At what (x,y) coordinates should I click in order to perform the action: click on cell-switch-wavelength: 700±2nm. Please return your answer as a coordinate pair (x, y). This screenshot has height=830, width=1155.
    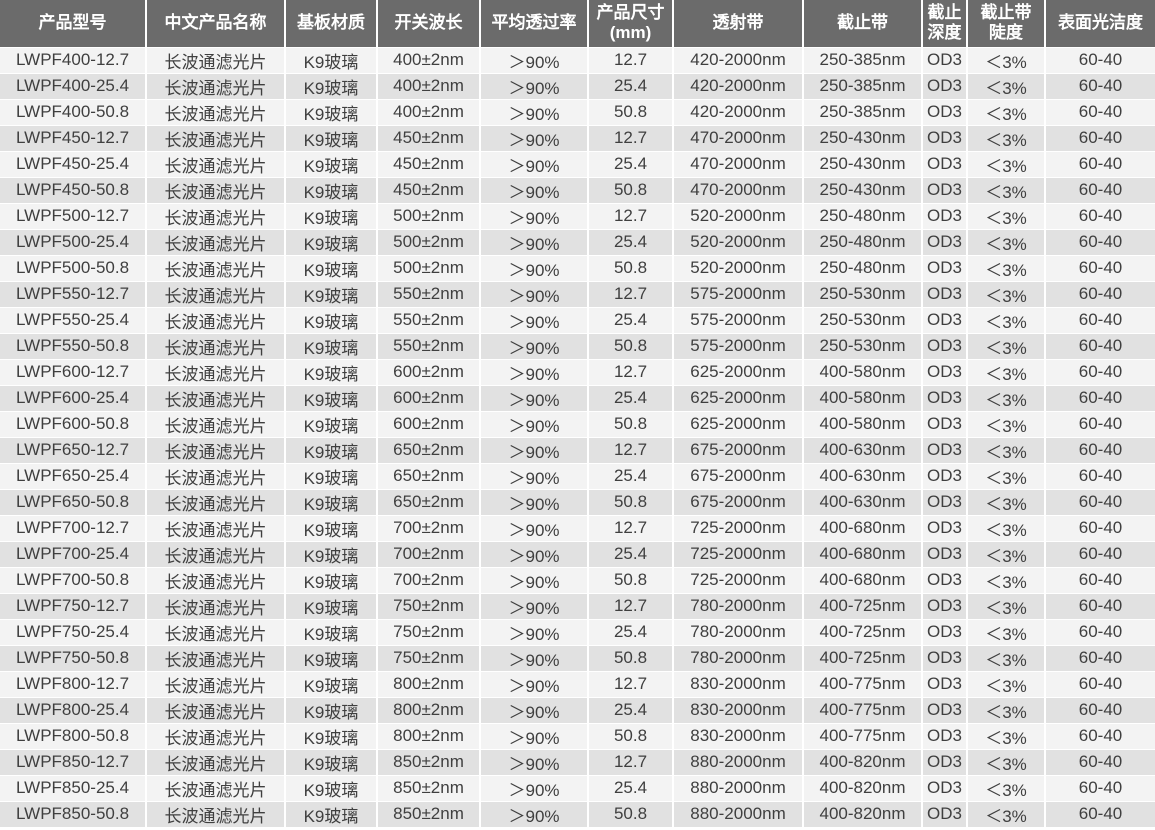
    Looking at the image, I should click on (429, 527).